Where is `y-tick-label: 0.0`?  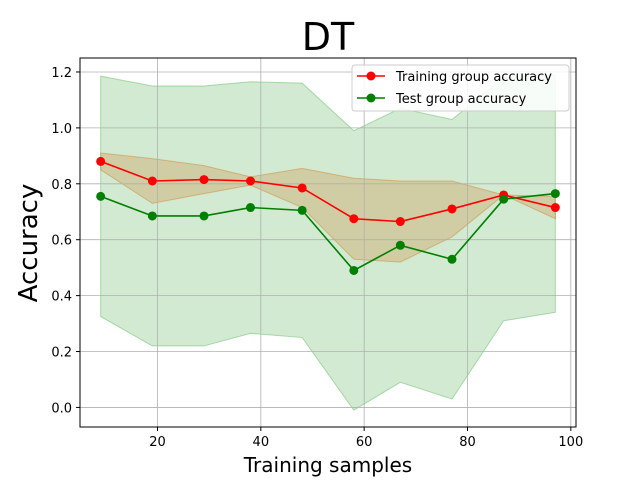 y-tick-label: 0.0 is located at coordinates (61, 408).